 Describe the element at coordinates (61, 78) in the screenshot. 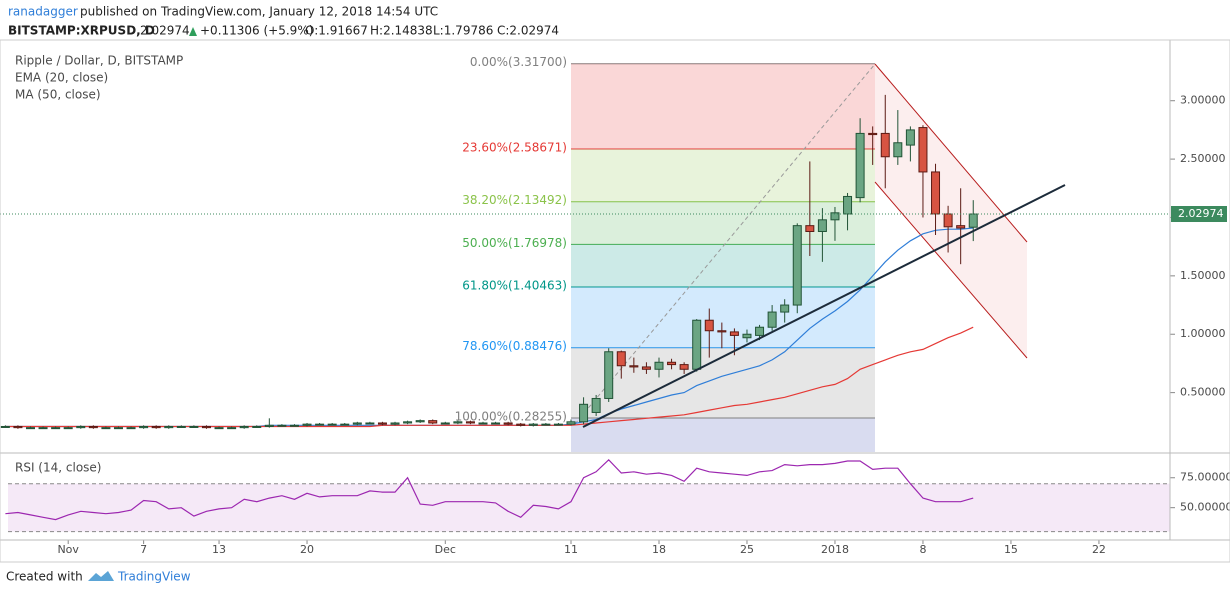

I see `legend-ema: EMA (20, close)` at that location.